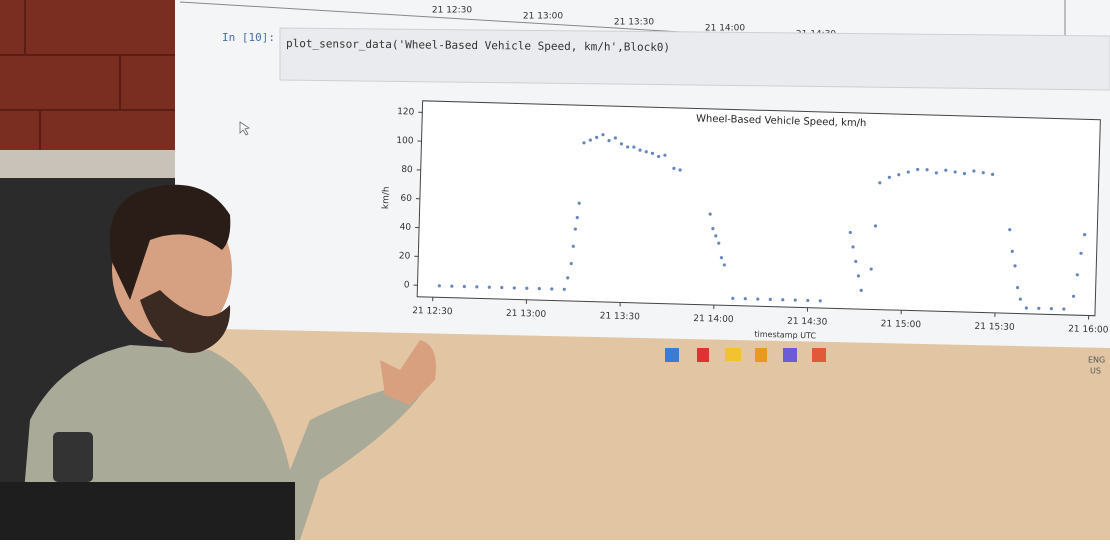 Image resolution: width=1110 pixels, height=544 pixels. What do you see at coordinates (405, 141) in the screenshot?
I see `y-tick-label: 100` at bounding box center [405, 141].